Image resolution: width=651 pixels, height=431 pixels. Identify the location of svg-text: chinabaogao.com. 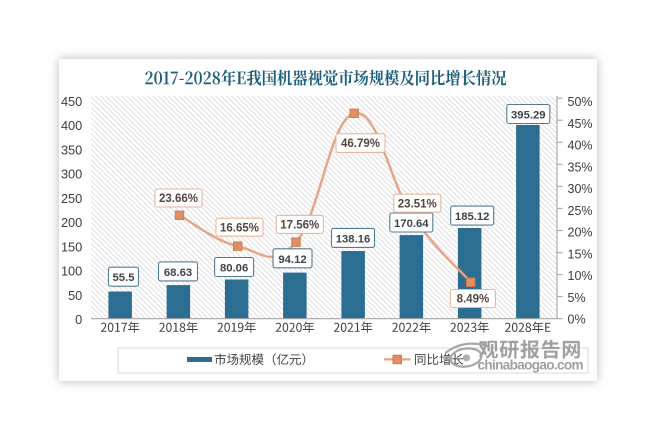
(531, 365).